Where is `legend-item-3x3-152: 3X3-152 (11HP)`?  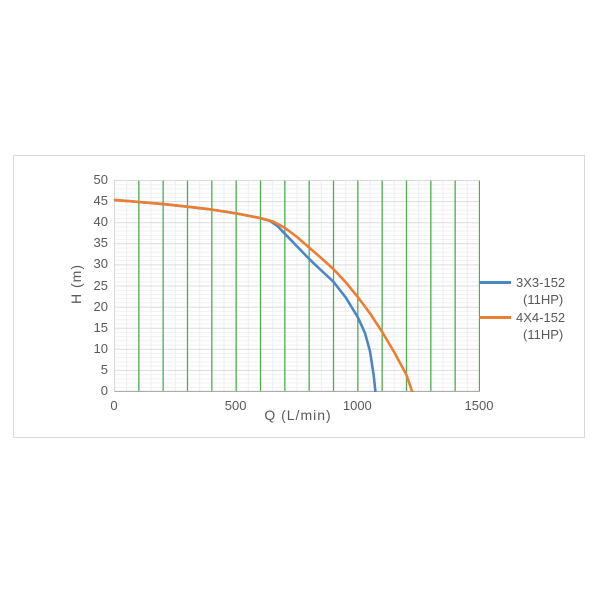
legend-item-3x3-152: 3X3-152 (11HP) is located at coordinates (522, 291).